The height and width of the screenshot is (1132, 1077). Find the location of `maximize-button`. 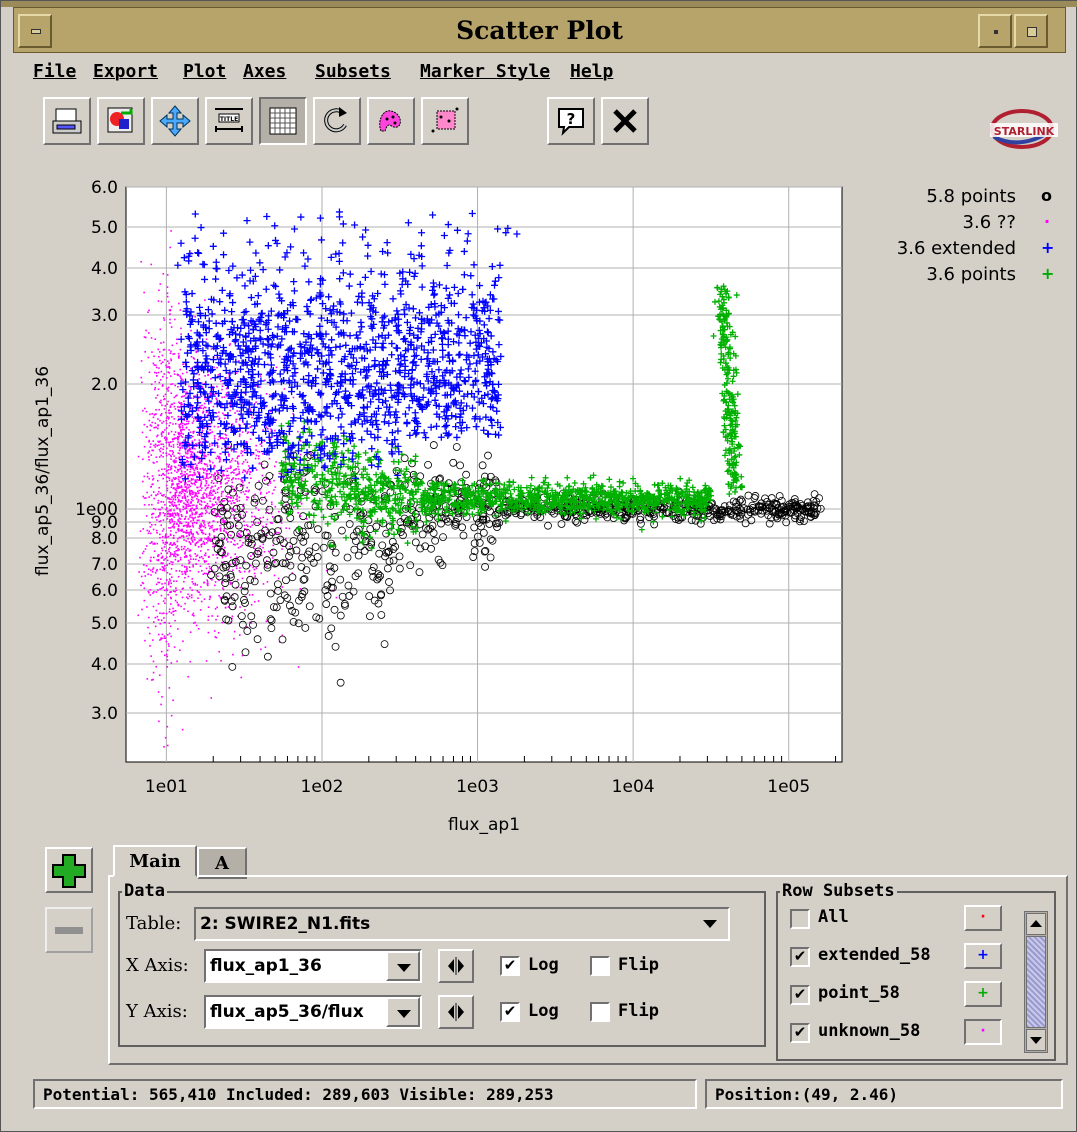

maximize-button is located at coordinates (1031, 31).